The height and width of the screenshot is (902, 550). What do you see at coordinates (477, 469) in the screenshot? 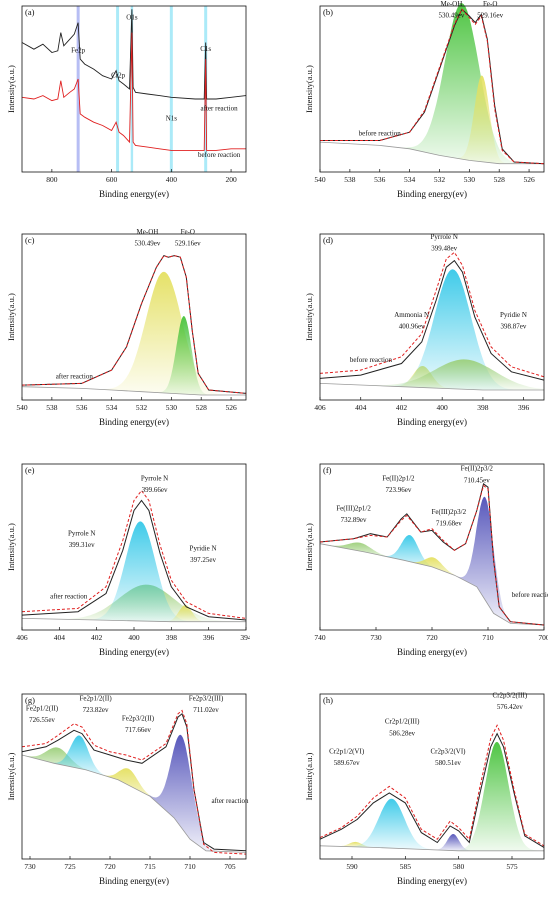
I see `peak-annotation: Fe(II)2p3/2` at bounding box center [477, 469].